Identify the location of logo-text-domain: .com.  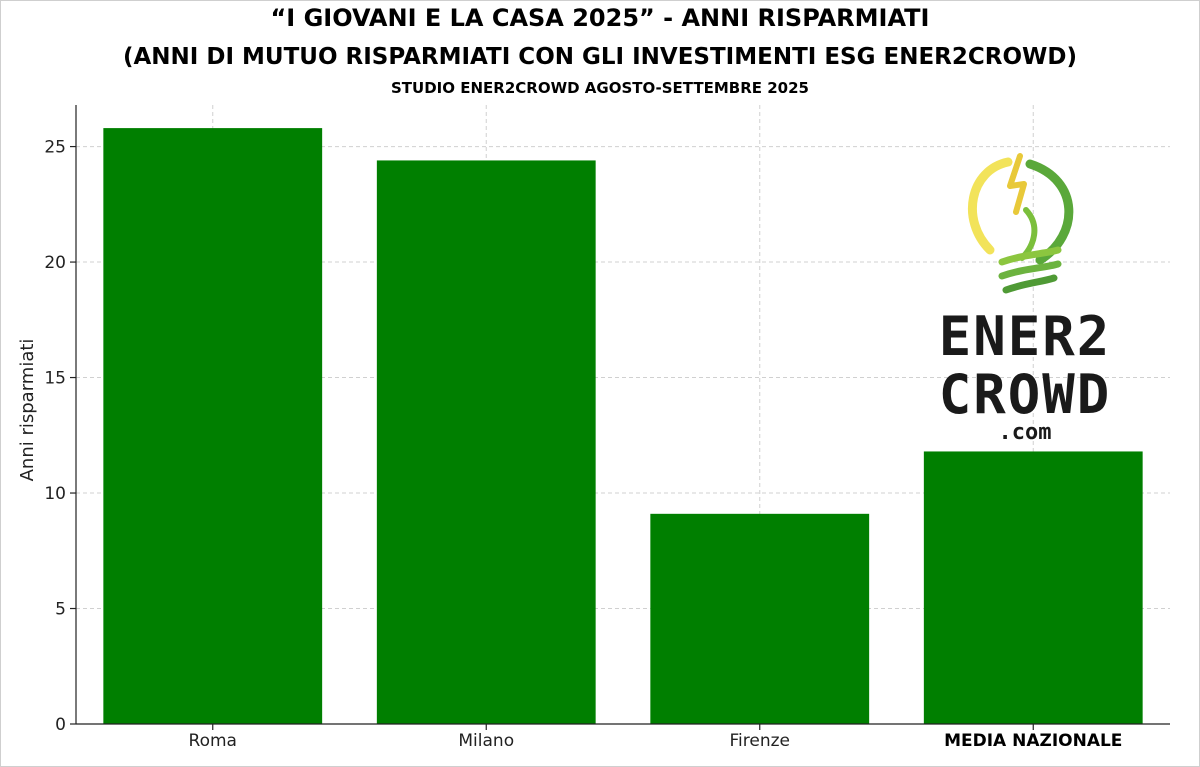
(1025, 432).